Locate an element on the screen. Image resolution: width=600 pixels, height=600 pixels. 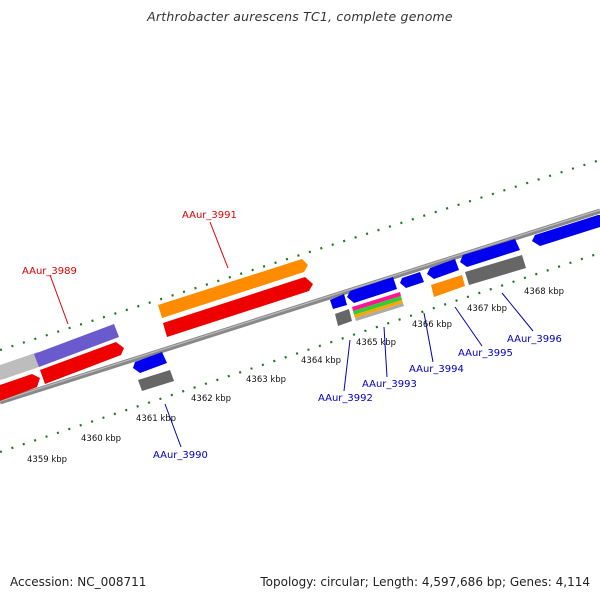
scale-tick-4360: 4360 kbp is located at coordinates (101, 439).